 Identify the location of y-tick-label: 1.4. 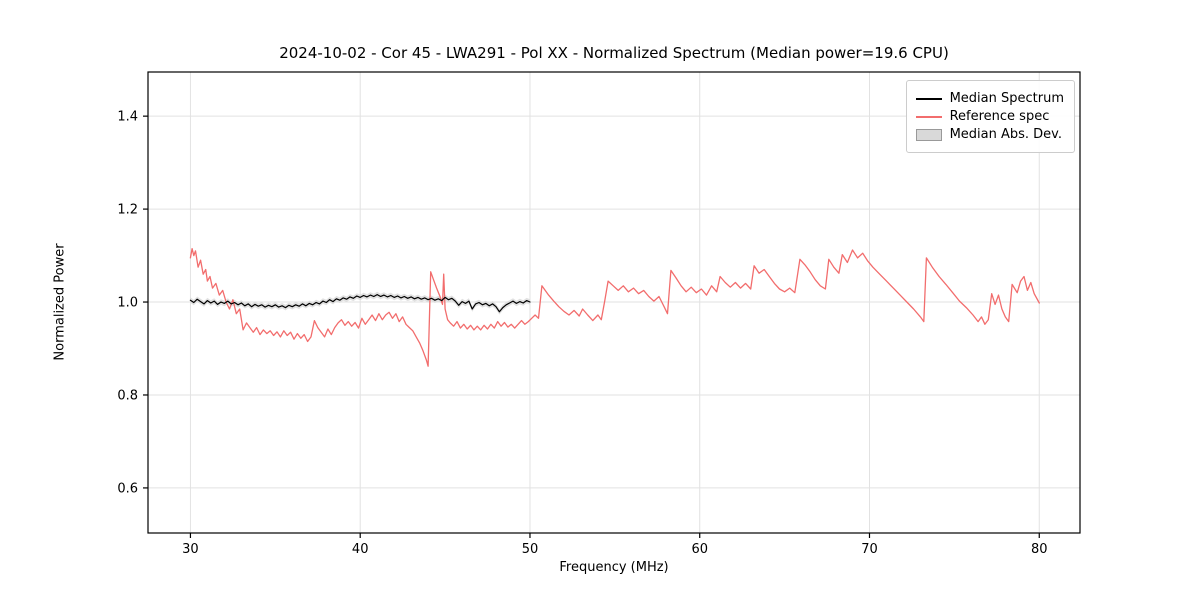
(127, 117).